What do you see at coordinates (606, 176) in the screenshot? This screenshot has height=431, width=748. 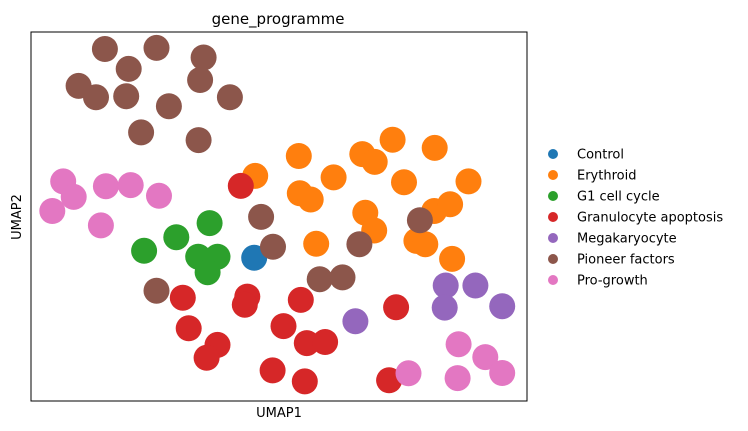 I see `legend-label: Erythroid` at bounding box center [606, 176].